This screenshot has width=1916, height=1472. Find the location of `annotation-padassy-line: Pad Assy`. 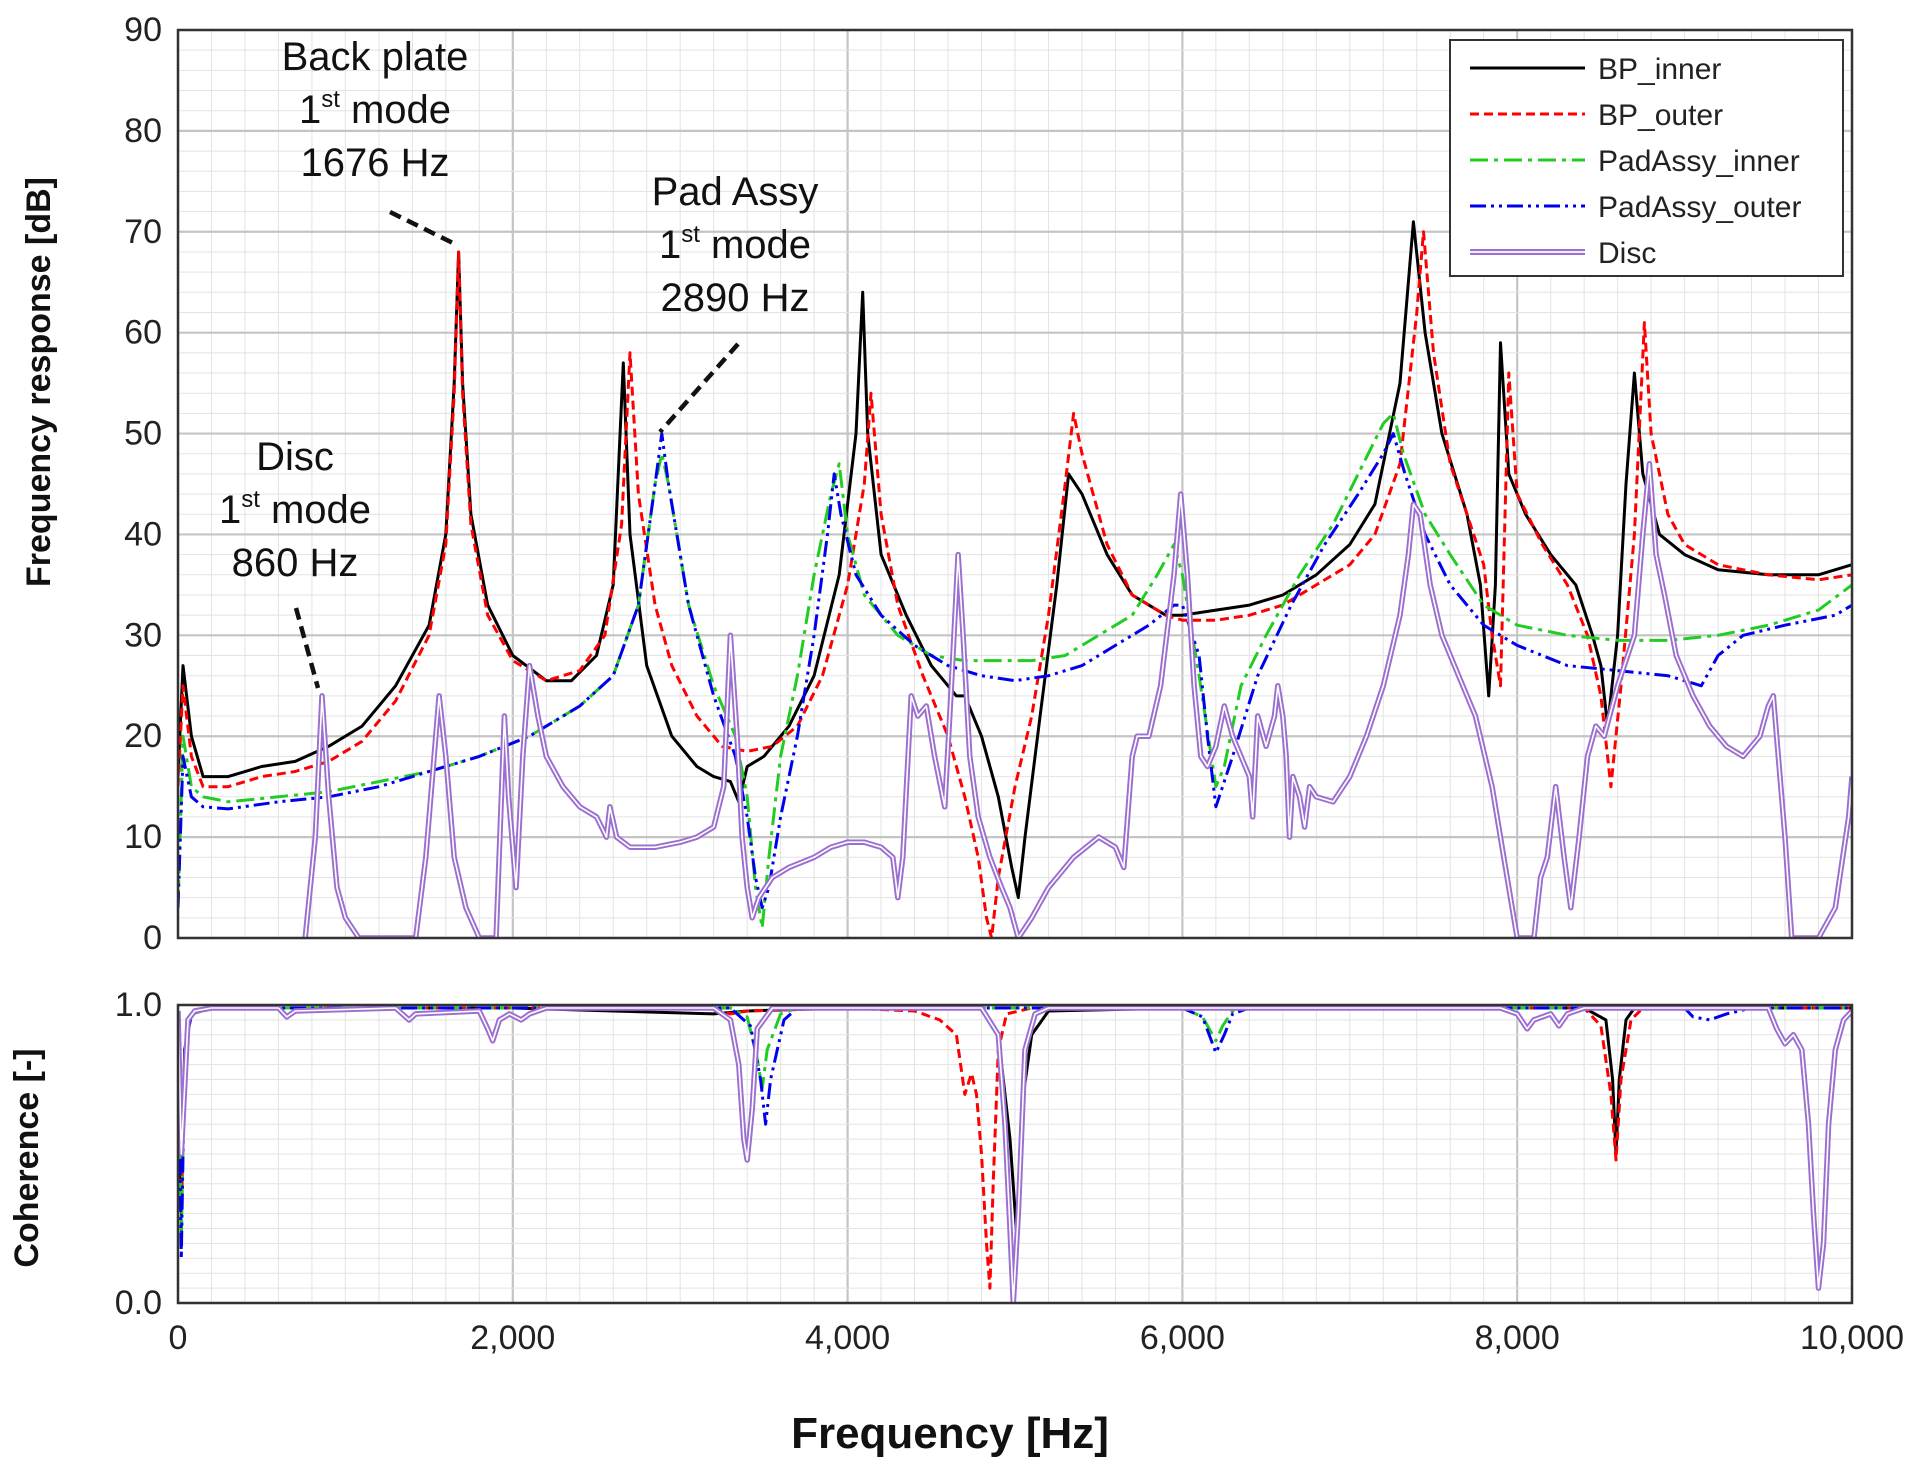

annotation-padassy-line: Pad Assy is located at coordinates (735, 192).